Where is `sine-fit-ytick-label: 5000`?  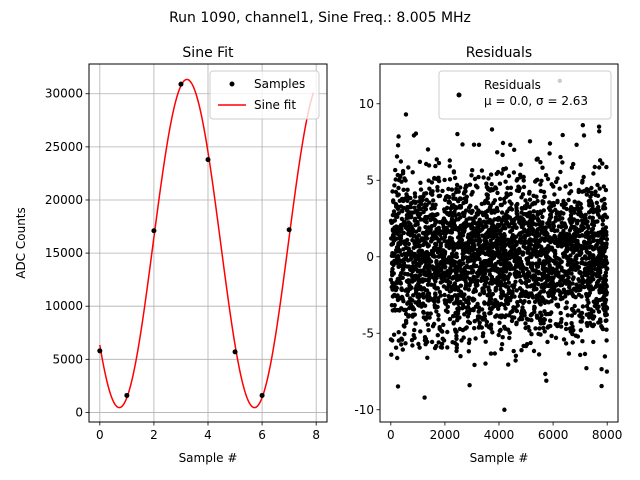 sine-fit-ytick-label: 5000 is located at coordinates (67, 359).